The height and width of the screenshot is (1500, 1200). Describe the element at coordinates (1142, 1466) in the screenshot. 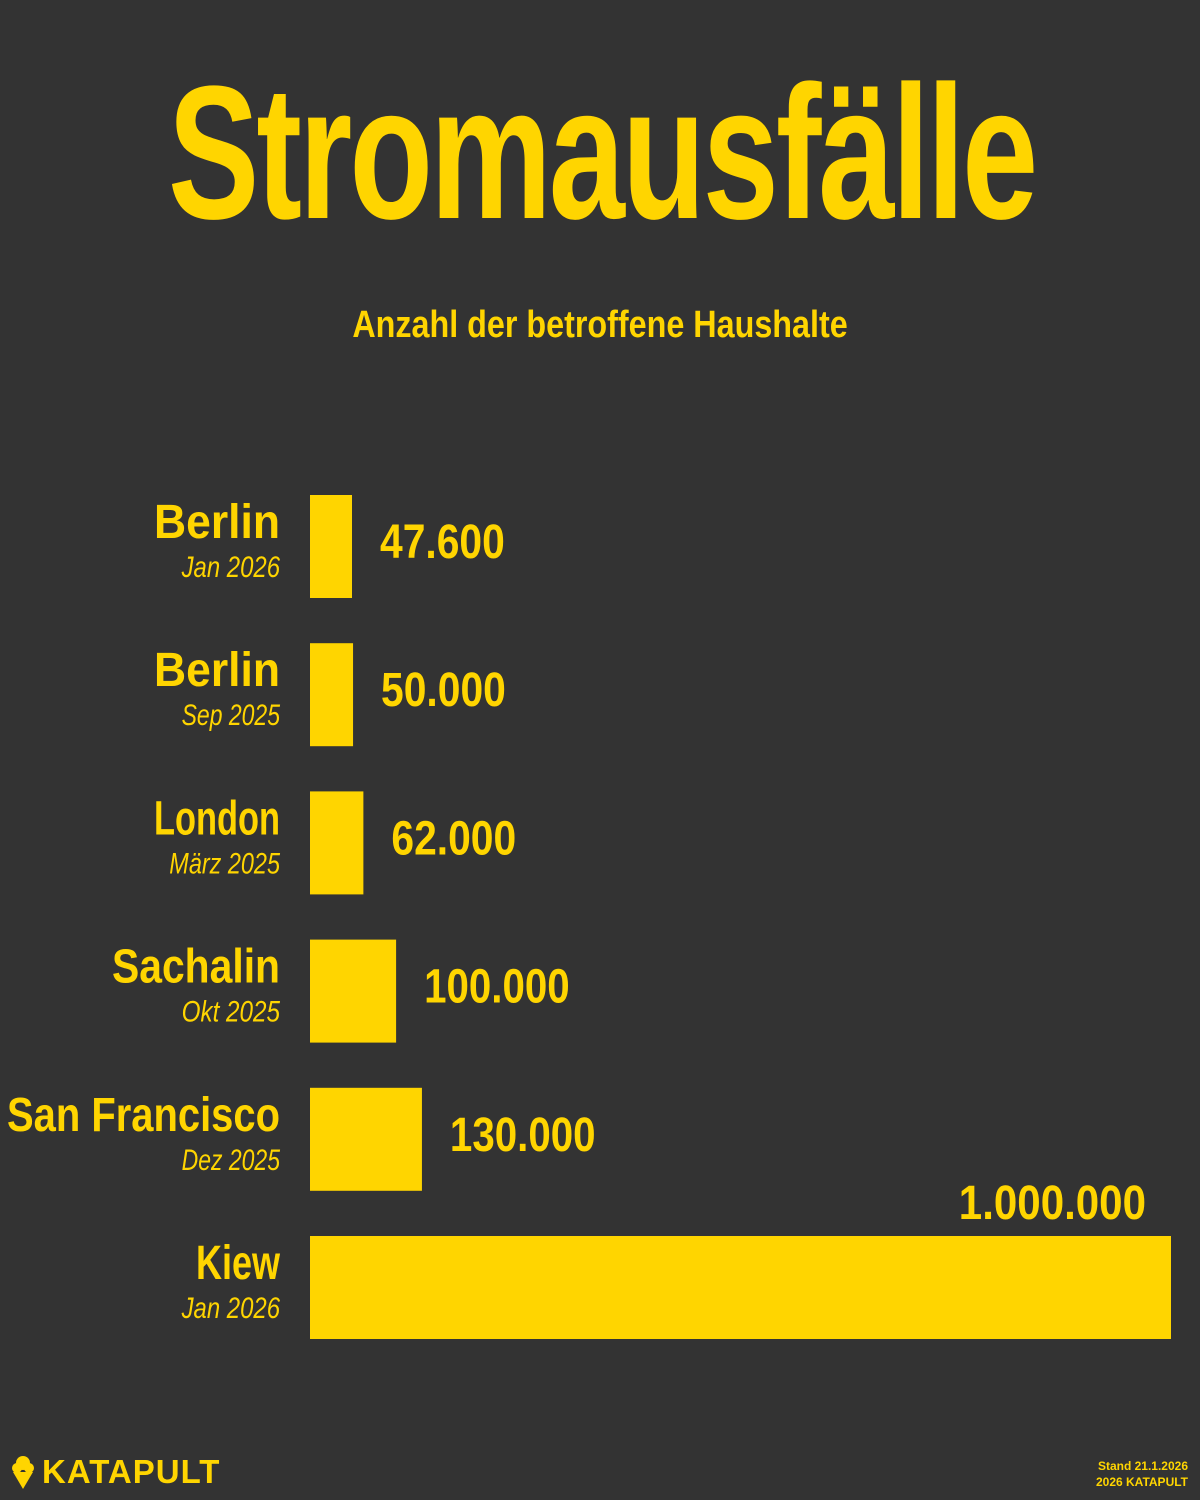

I see `stand-date: Stand 21.1.2026` at that location.